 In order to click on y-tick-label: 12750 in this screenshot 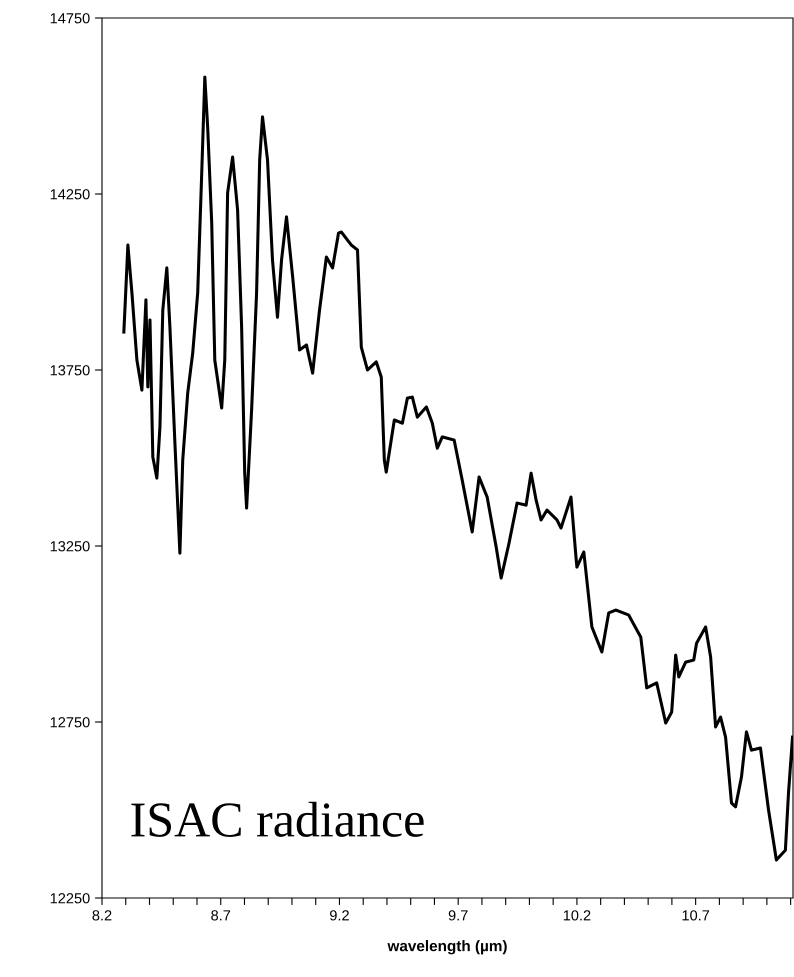, I will do `click(70, 722)`.